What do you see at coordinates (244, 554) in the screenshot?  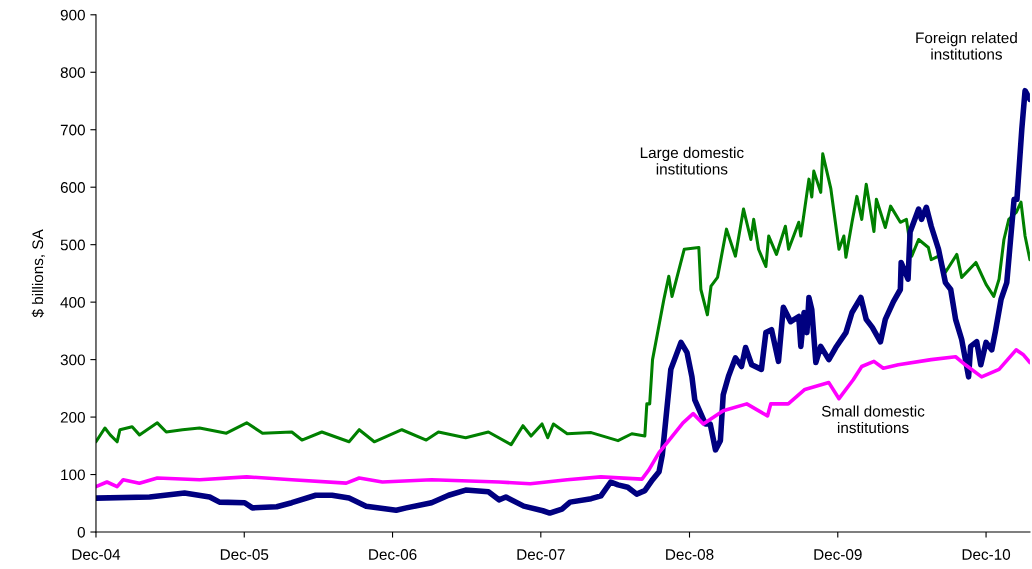 I see `x-tick-label: Dec-05` at bounding box center [244, 554].